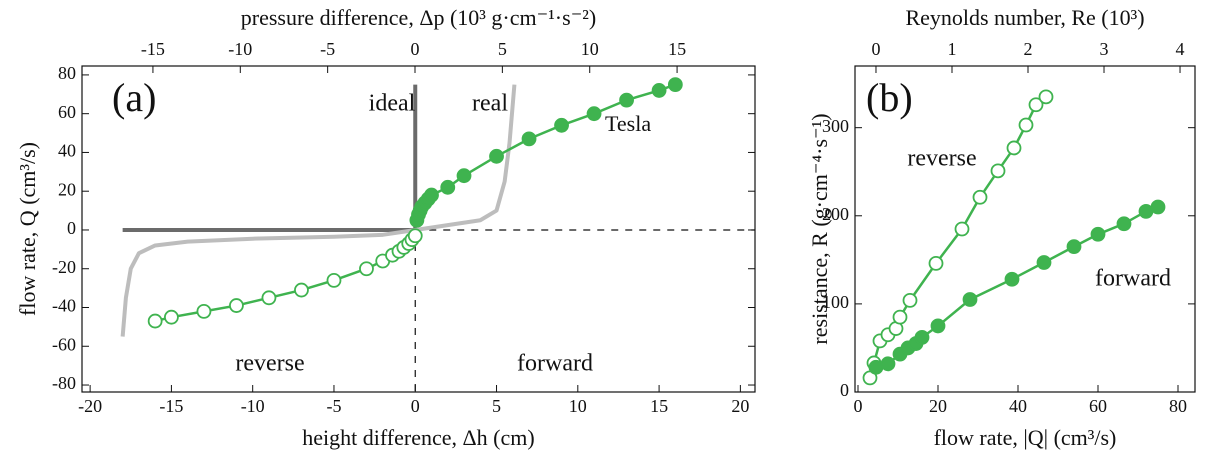 This screenshot has width=1218, height=463. Describe the element at coordinates (327, 49) in the screenshot. I see `x2-tick-label: -5` at that location.